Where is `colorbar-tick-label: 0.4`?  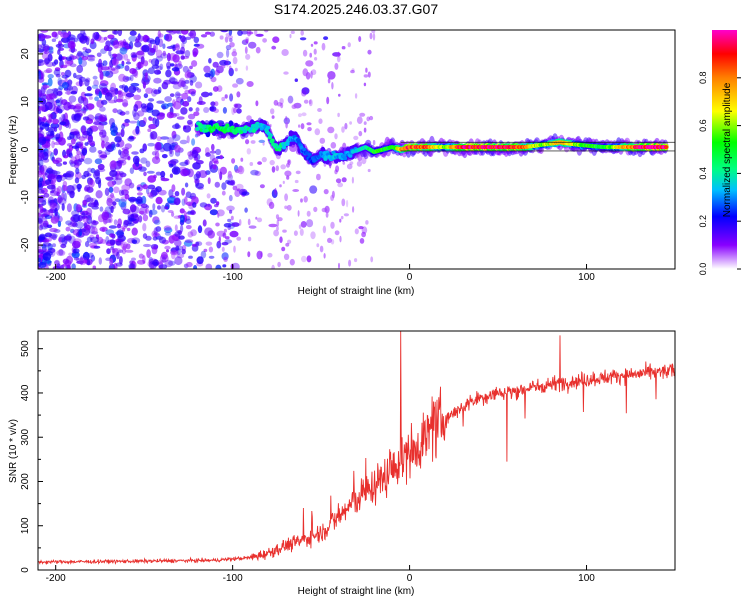 colorbar-tick-label: 0.4 is located at coordinates (703, 173).